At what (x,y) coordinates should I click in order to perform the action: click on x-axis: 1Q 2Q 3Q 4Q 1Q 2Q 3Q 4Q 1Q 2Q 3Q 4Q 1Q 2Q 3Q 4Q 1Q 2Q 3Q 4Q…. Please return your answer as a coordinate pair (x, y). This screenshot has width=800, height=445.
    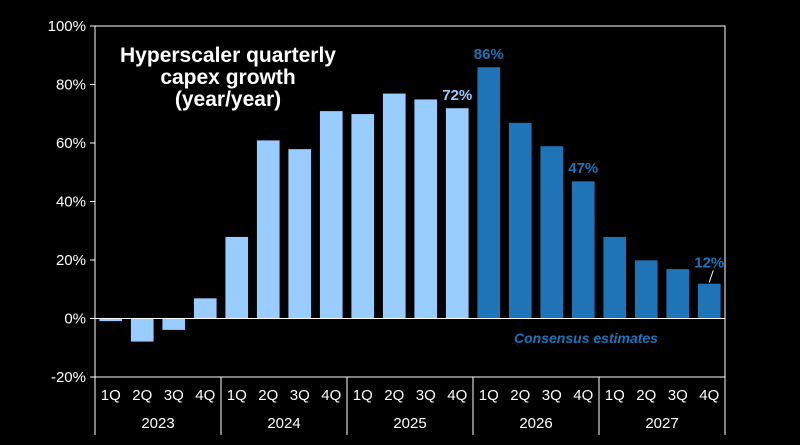
    Looking at the image, I should click on (410, 406).